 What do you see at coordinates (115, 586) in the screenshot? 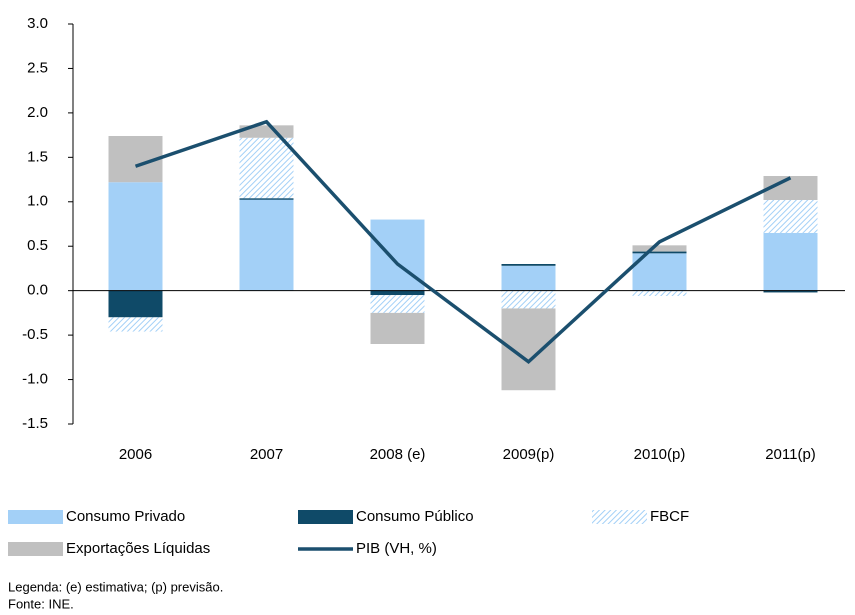
I see `note: Legenda: (e) estimativa; (p) previsão.` at bounding box center [115, 586].